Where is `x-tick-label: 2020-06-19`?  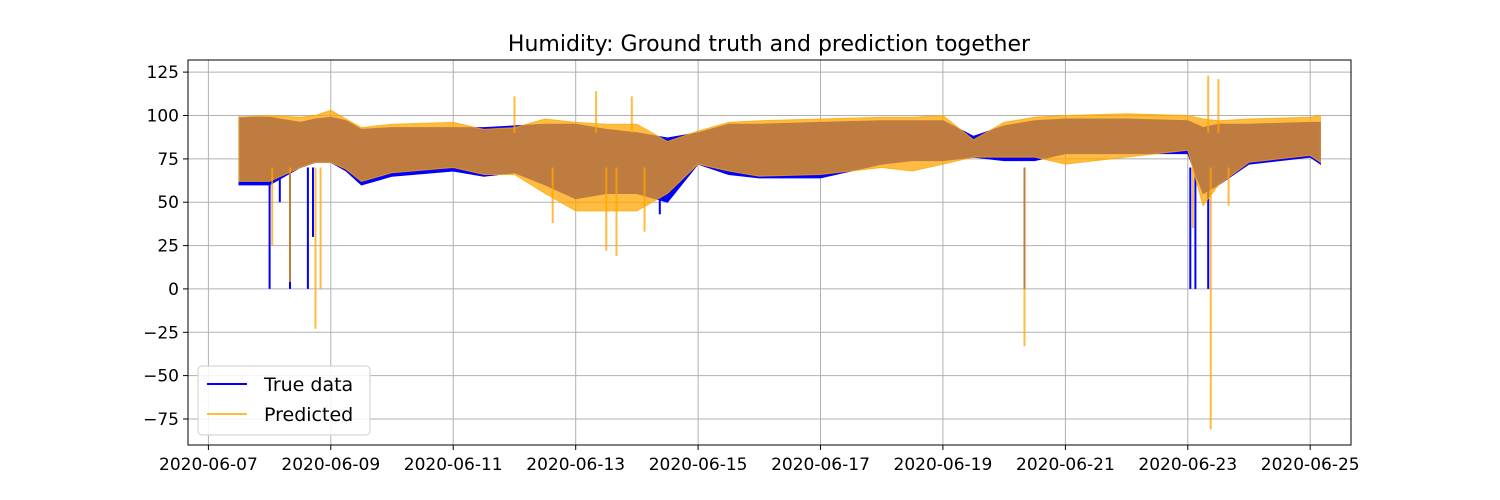 x-tick-label: 2020-06-19 is located at coordinates (943, 465).